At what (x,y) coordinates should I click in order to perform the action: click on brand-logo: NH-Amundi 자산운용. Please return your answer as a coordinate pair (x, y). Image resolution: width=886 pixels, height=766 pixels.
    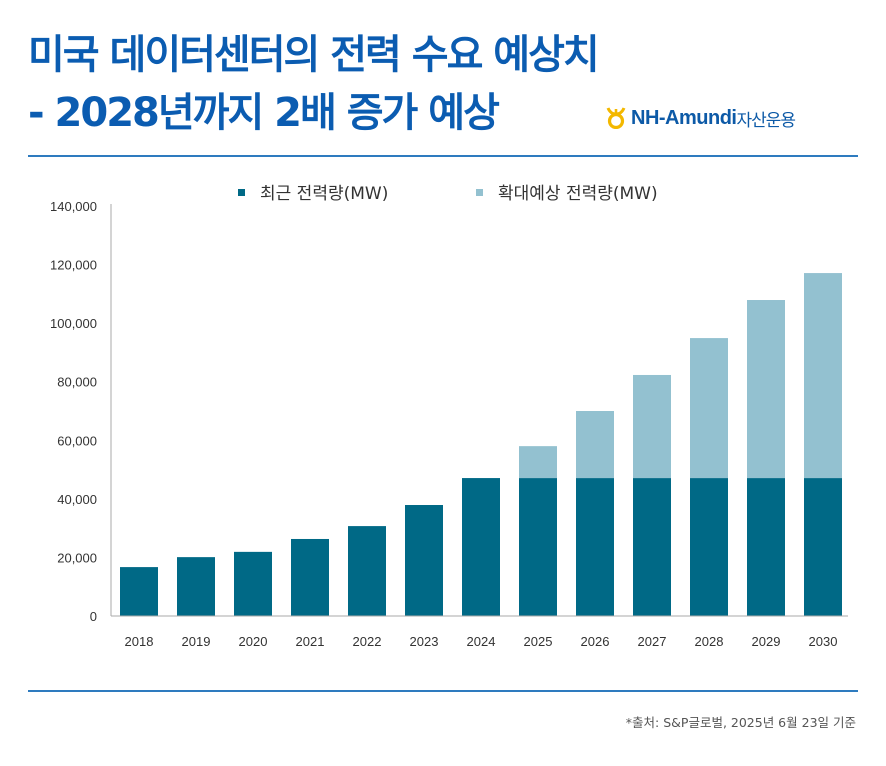
    Looking at the image, I should click on (701, 118).